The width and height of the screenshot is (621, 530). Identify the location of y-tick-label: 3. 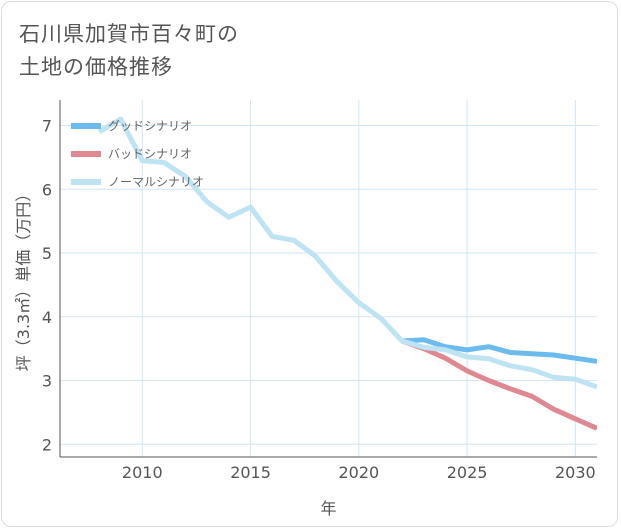
(47, 381).